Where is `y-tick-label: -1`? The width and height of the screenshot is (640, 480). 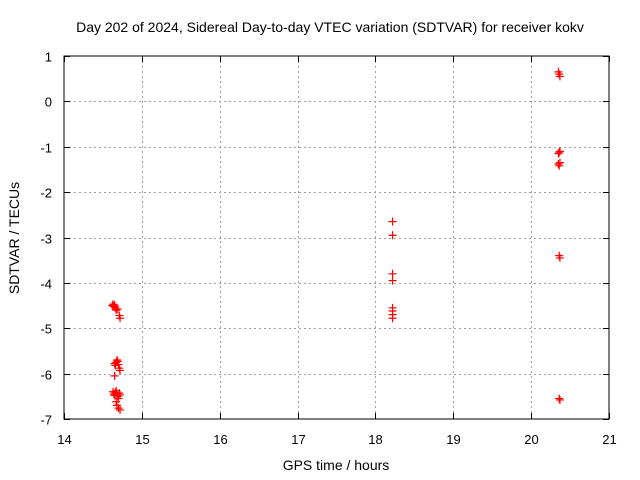 y-tick-label: -1 is located at coordinates (46, 148).